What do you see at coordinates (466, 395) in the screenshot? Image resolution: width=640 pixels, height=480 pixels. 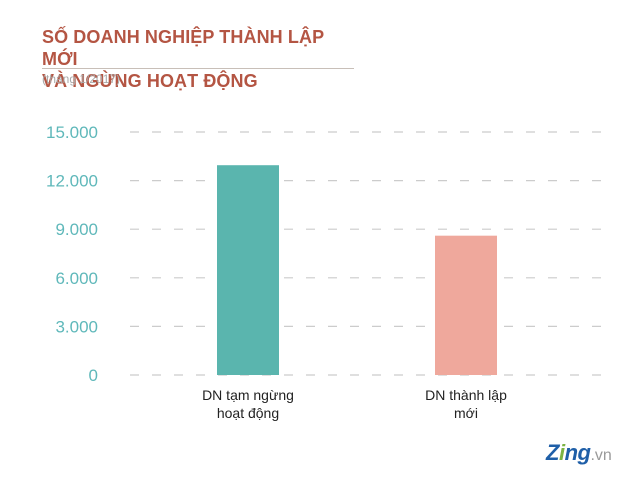 I see `x-category-label-line: DN thành lập` at bounding box center [466, 395].